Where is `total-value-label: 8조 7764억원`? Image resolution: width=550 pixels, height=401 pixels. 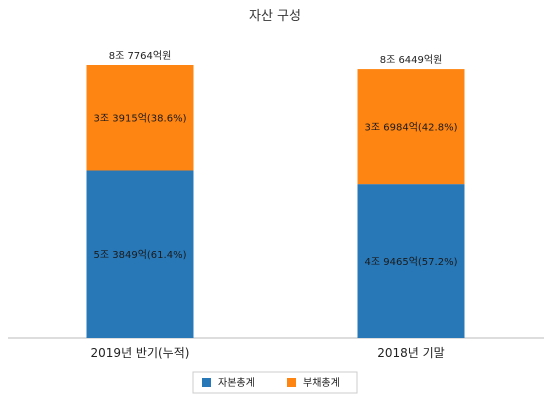
total-value-label: 8조 7764억원 is located at coordinates (140, 56).